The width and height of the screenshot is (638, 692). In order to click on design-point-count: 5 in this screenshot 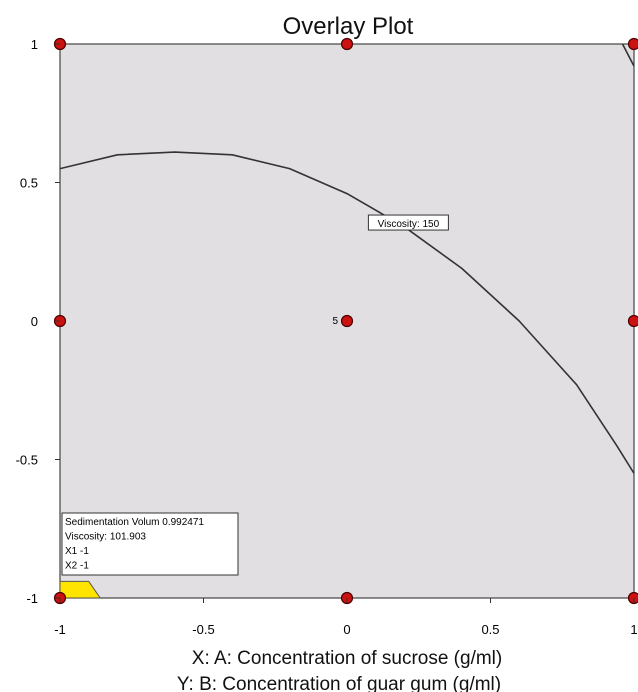, I will do `click(335, 321)`.